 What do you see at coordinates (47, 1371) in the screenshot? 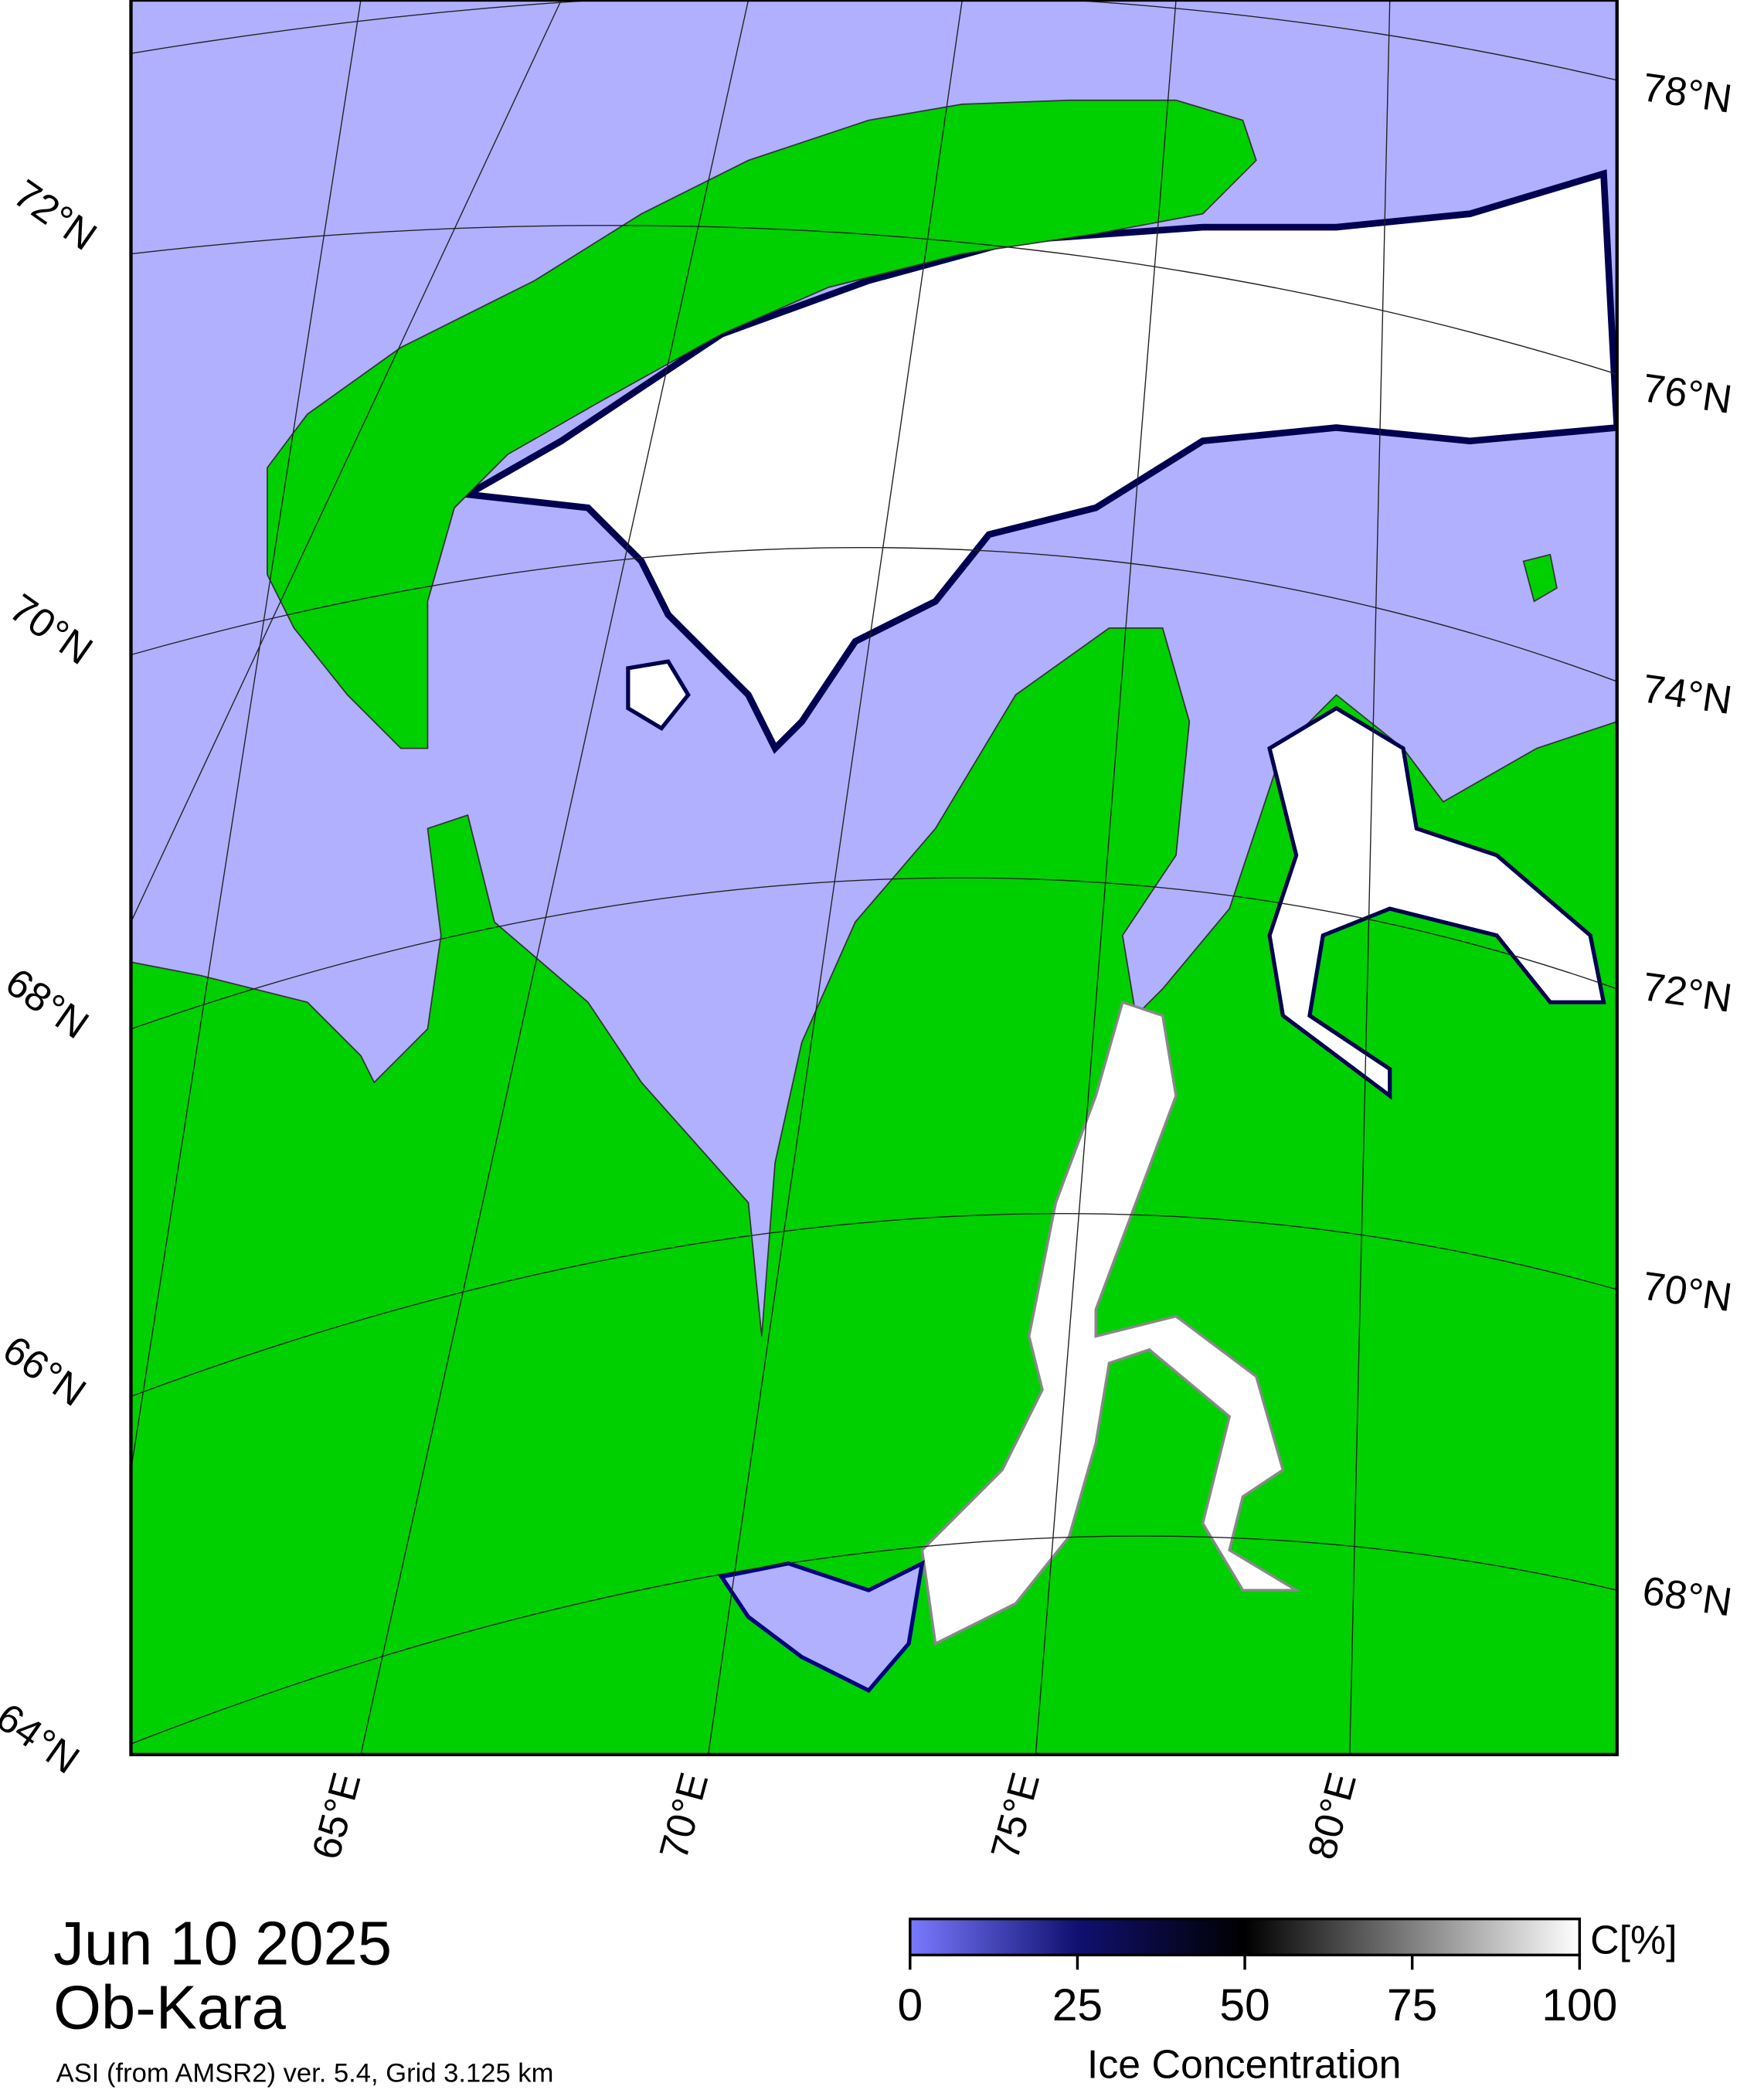
I see `lat-label: 66°N` at bounding box center [47, 1371].